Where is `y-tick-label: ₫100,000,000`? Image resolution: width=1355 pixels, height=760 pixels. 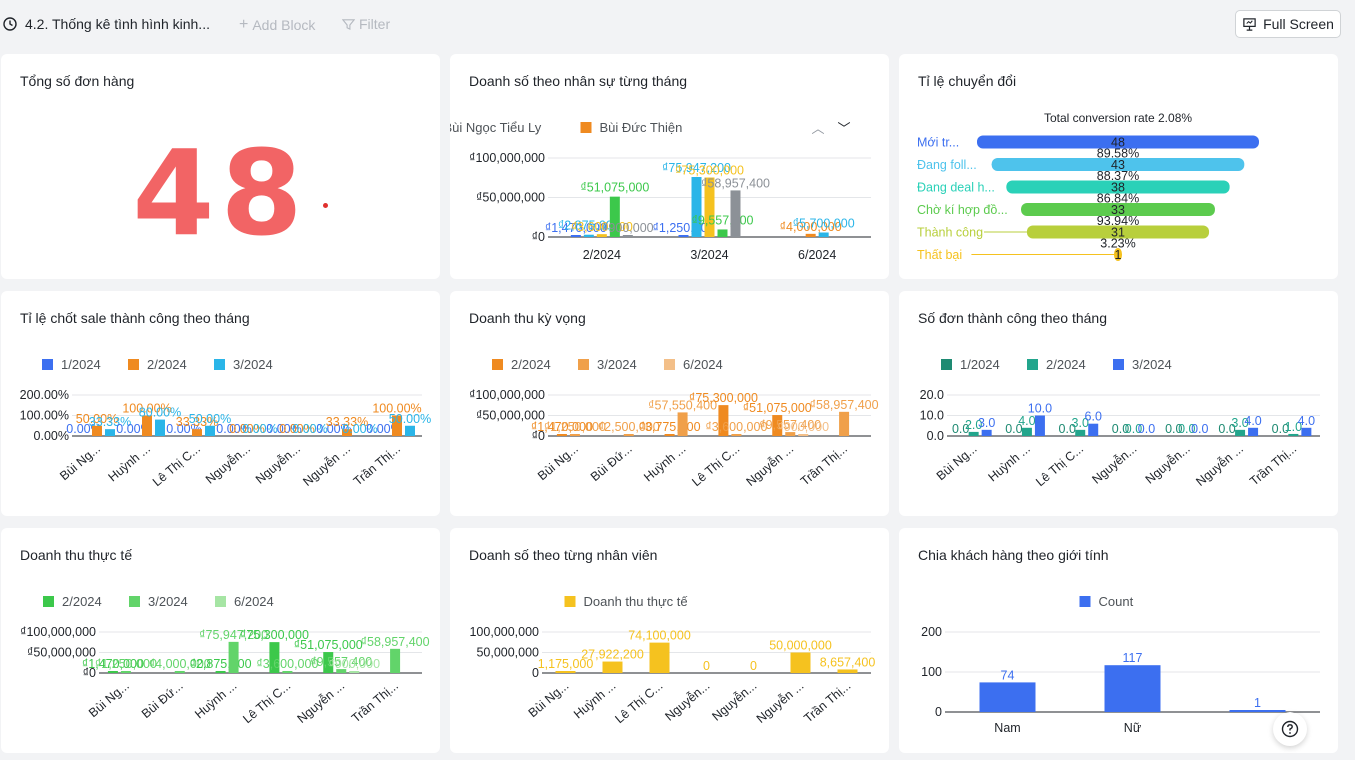 y-tick-label: ₫100,000,000 is located at coordinates (507, 158).